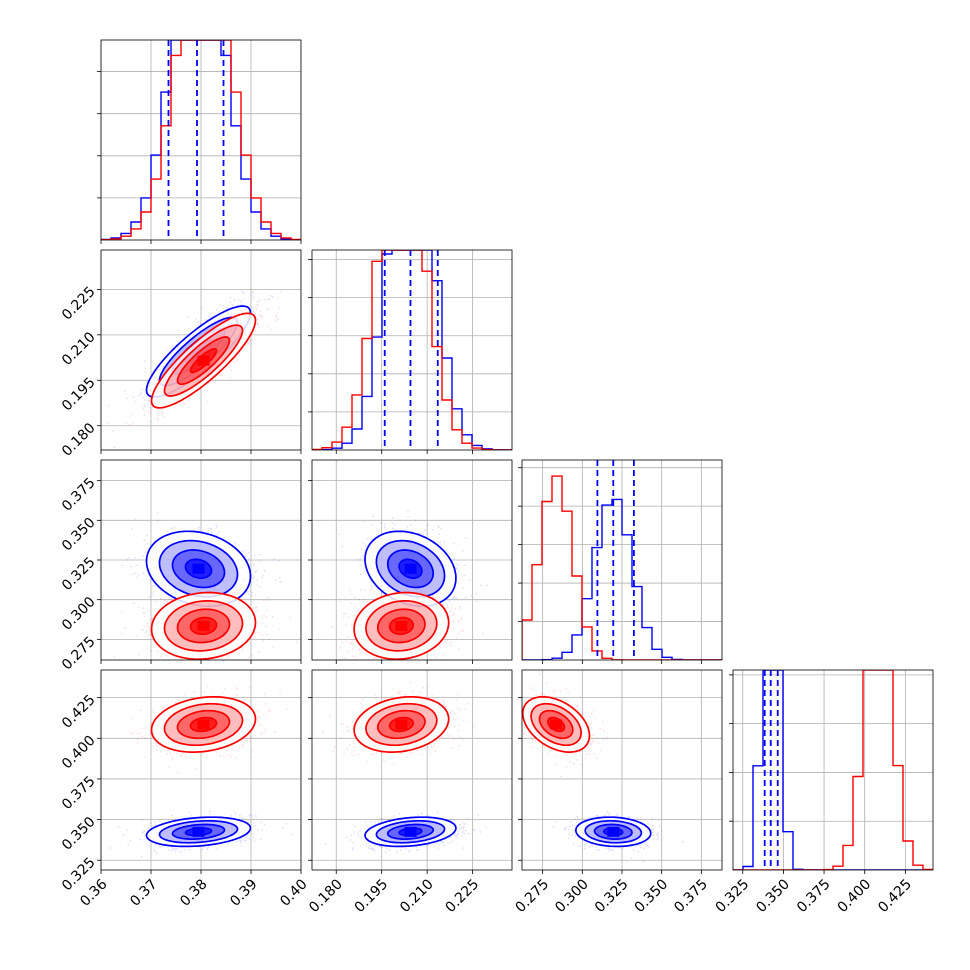 This screenshot has width=970, height=970. I want to click on y-tick-label: 0.400, so click(79, 753).